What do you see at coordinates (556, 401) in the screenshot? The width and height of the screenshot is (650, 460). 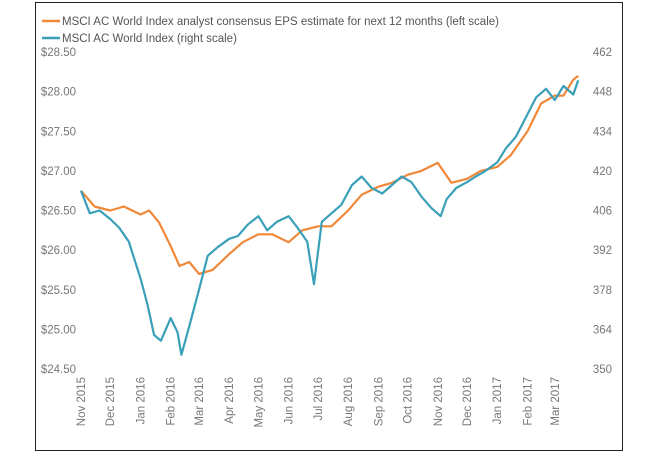 I see `x-tick-label: Mar 2017` at bounding box center [556, 401].